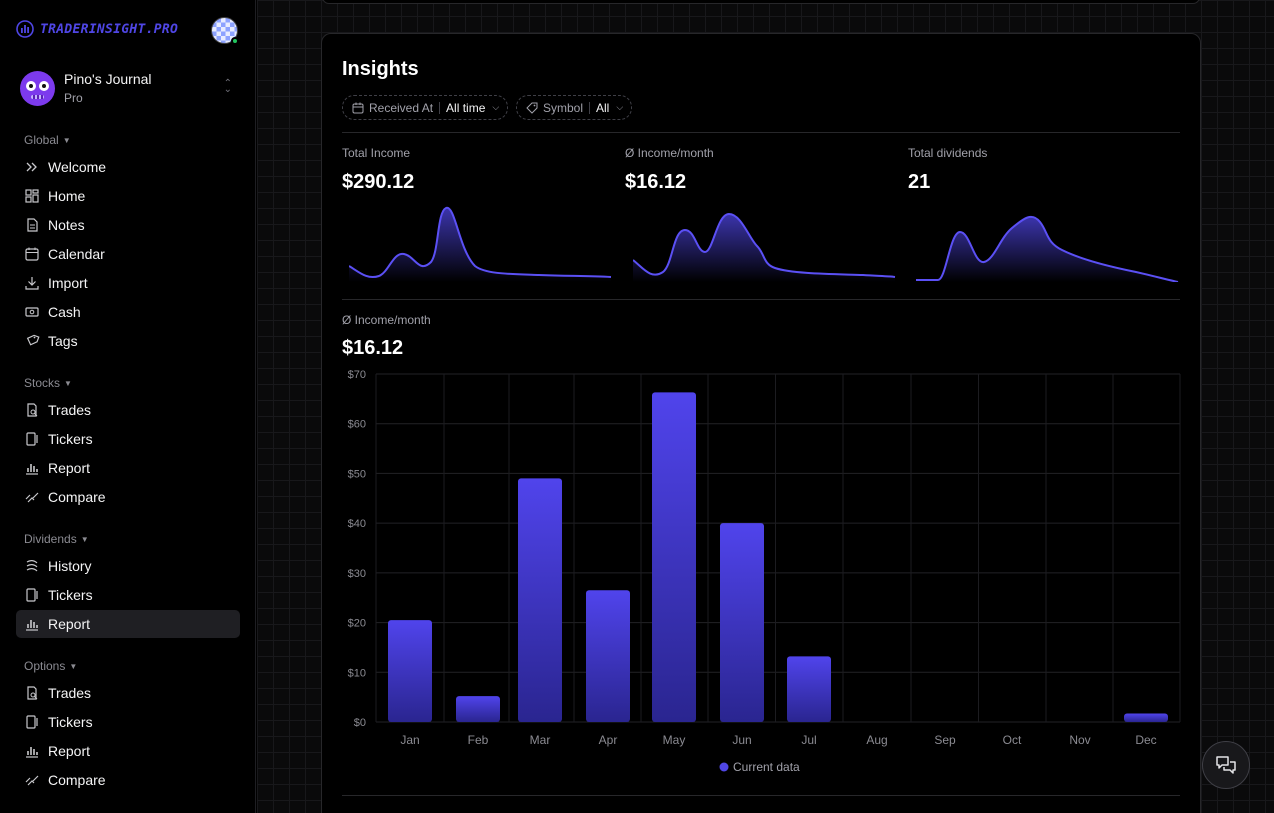 This screenshot has width=1274, height=813. What do you see at coordinates (56, 539) in the screenshot?
I see `section-label-dividends: Dividends ▼` at bounding box center [56, 539].